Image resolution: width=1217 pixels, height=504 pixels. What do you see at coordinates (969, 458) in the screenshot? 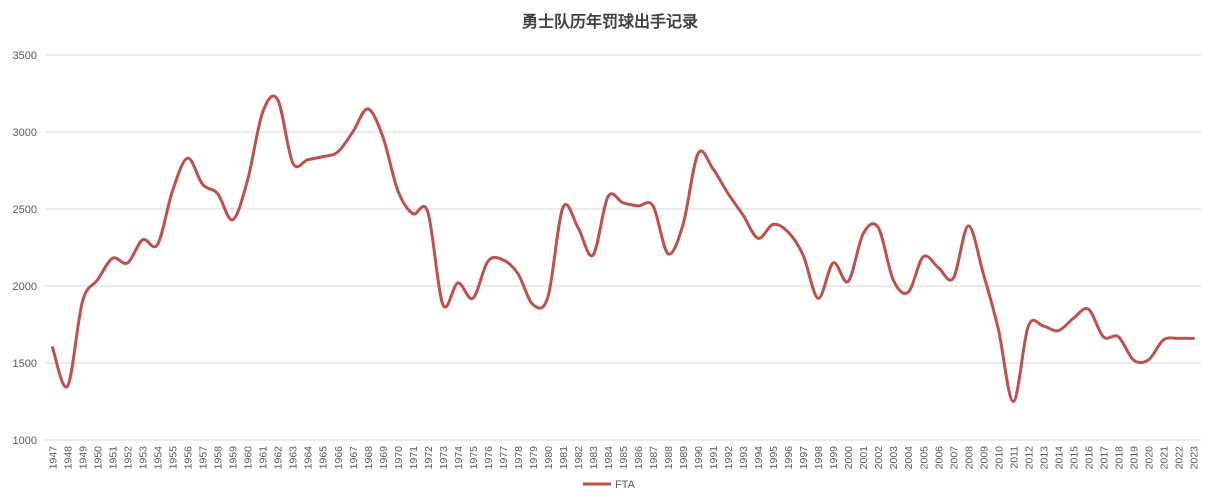
I see `x-tick-label: 2008` at bounding box center [969, 458].